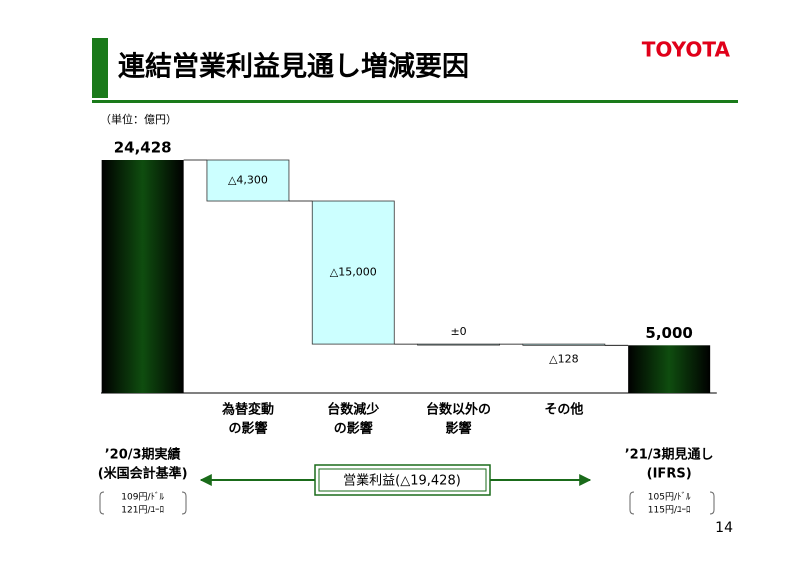  Describe the element at coordinates (248, 410) in the screenshot. I see `category-label: 為替変動` at that location.